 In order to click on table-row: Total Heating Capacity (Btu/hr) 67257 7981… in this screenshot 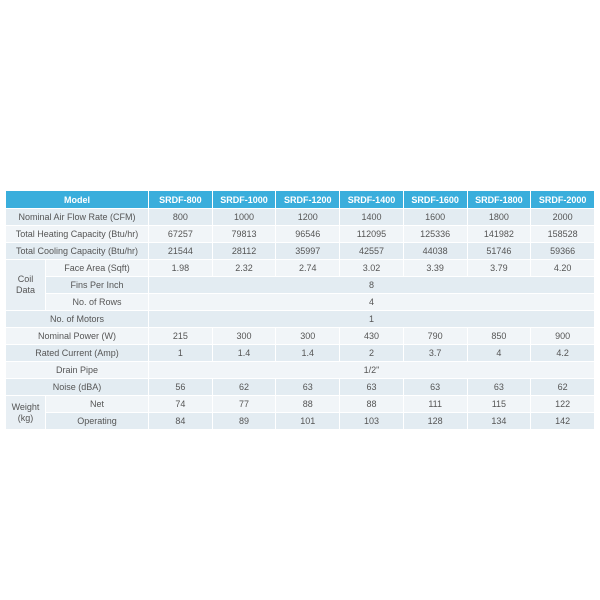, I will do `click(300, 234)`.